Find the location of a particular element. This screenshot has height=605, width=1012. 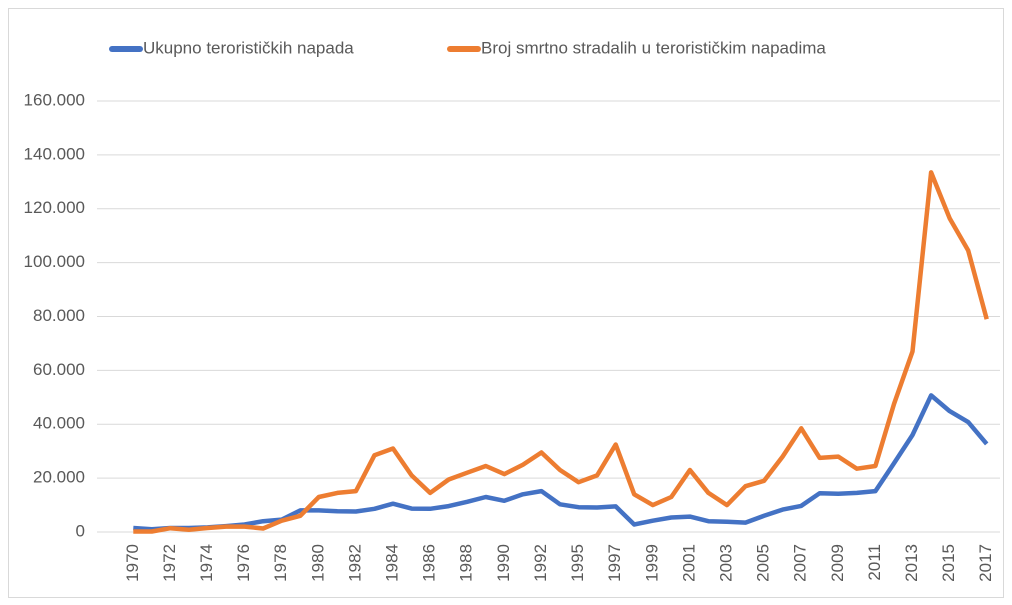

x-tick-label: 1980 is located at coordinates (317, 563).